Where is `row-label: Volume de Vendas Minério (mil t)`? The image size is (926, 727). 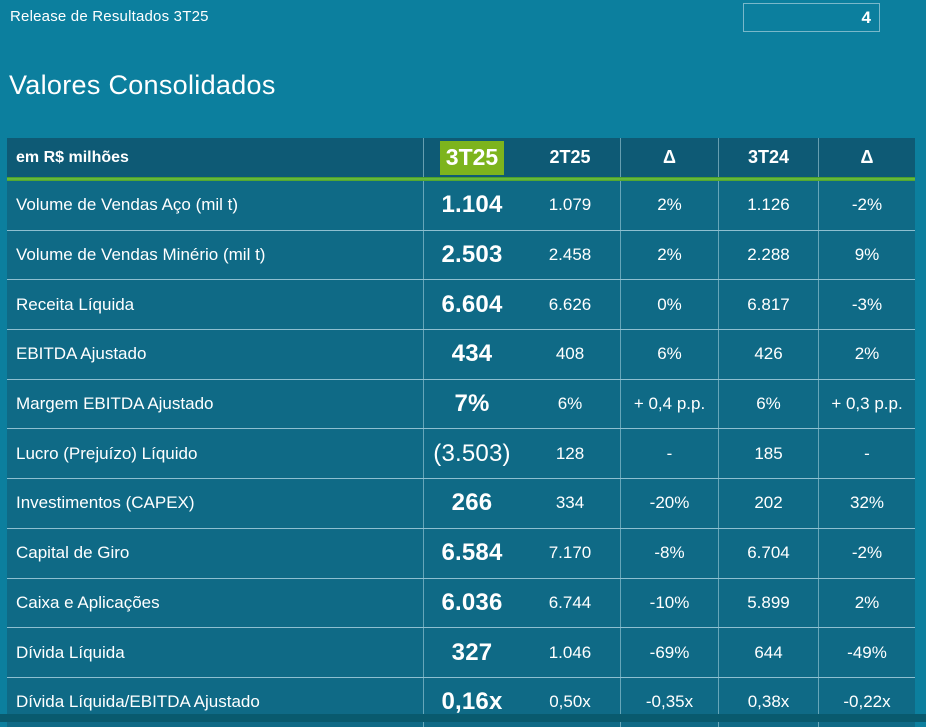
row-label: Volume de Vendas Minério (mil t) is located at coordinates (141, 255).